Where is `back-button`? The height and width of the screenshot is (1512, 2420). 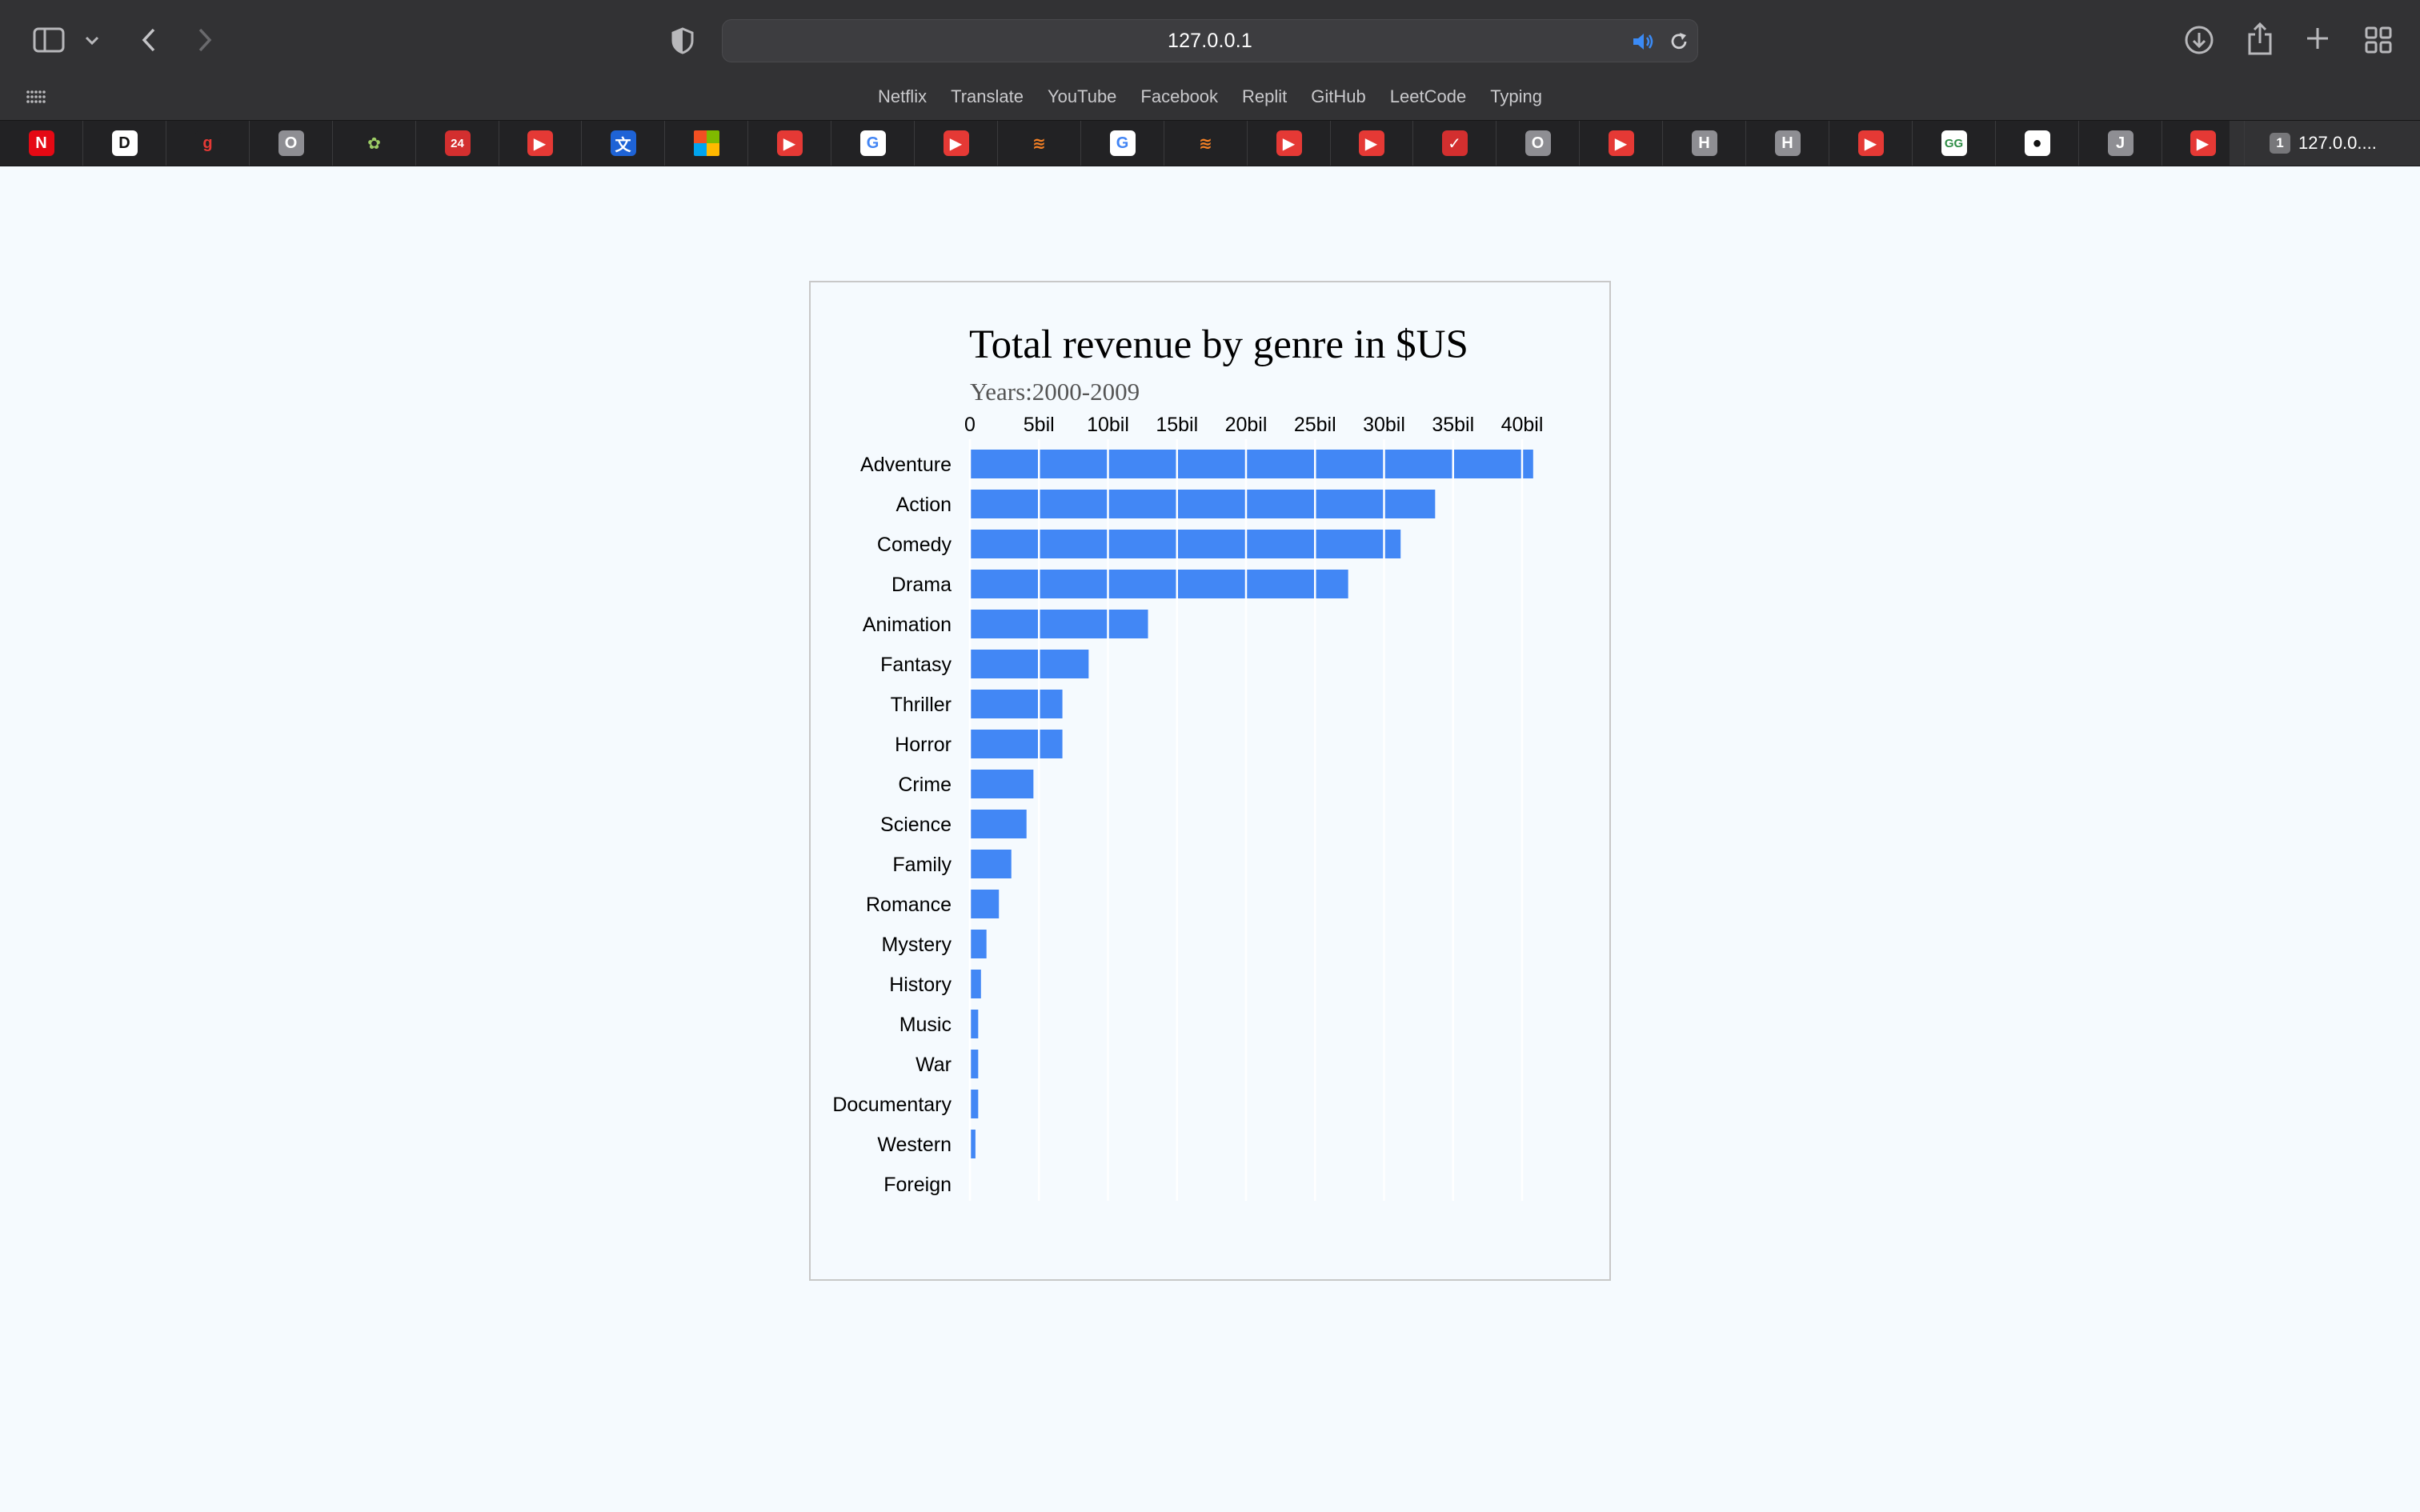 back-button is located at coordinates (149, 40).